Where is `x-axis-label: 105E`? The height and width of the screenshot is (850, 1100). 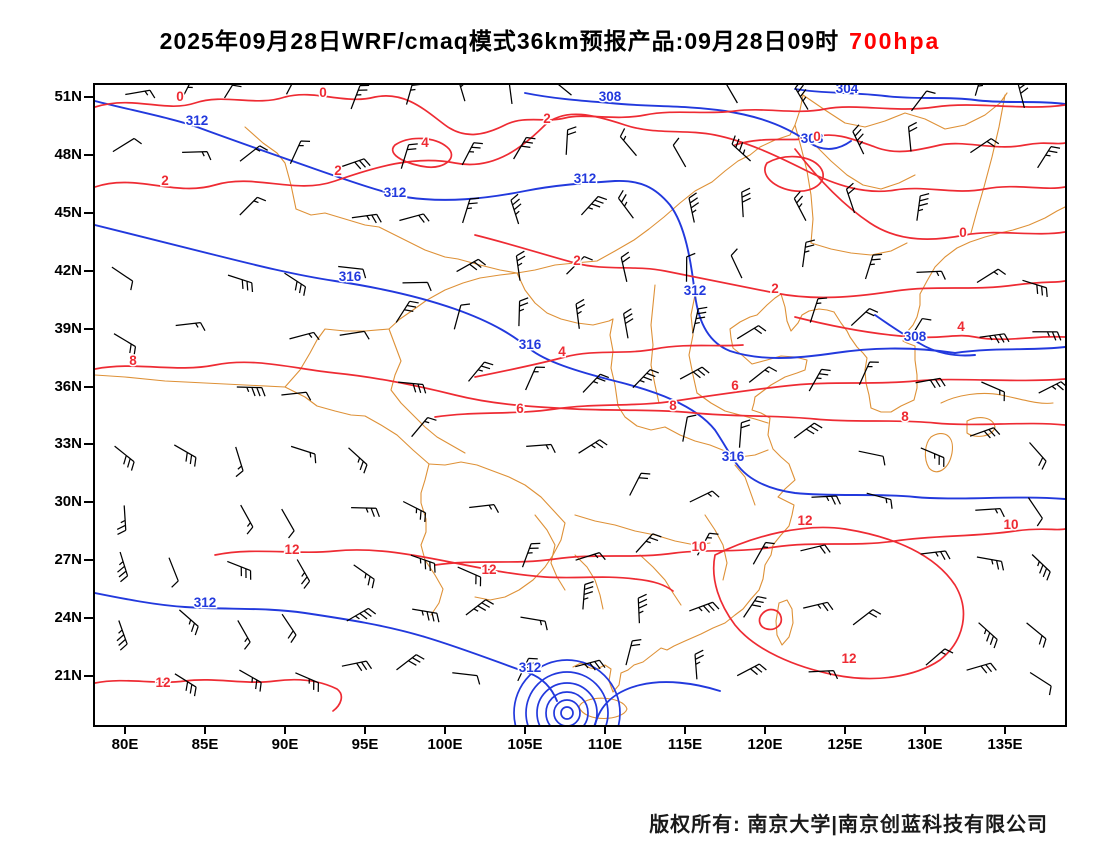
x-axis-label: 105E is located at coordinates (525, 744).